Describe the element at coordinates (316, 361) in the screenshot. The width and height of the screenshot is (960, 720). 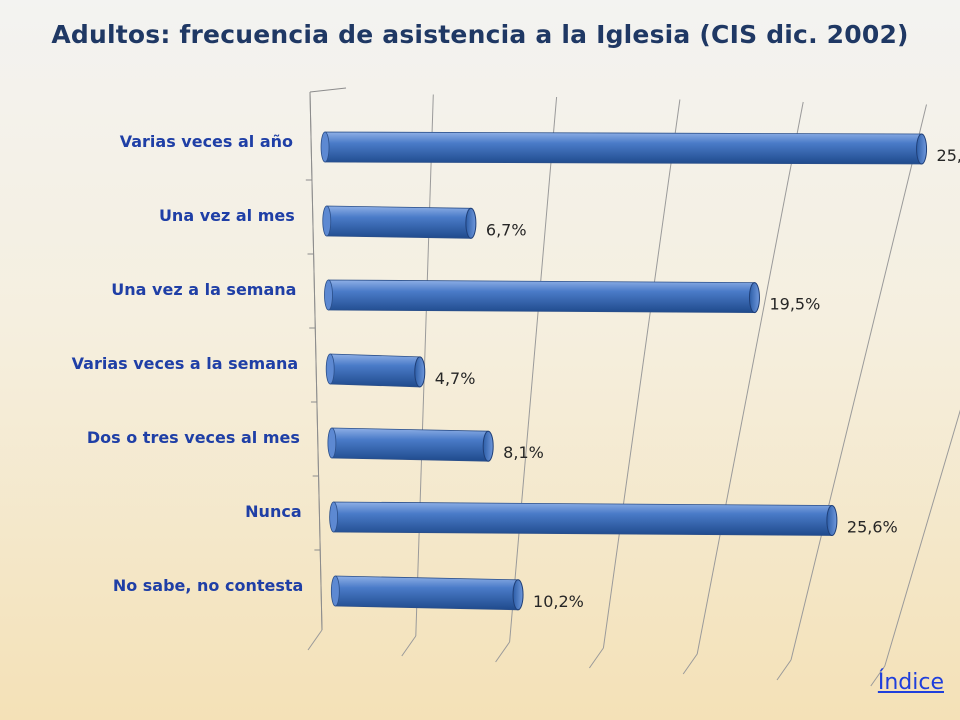
I see `category-axis` at that location.